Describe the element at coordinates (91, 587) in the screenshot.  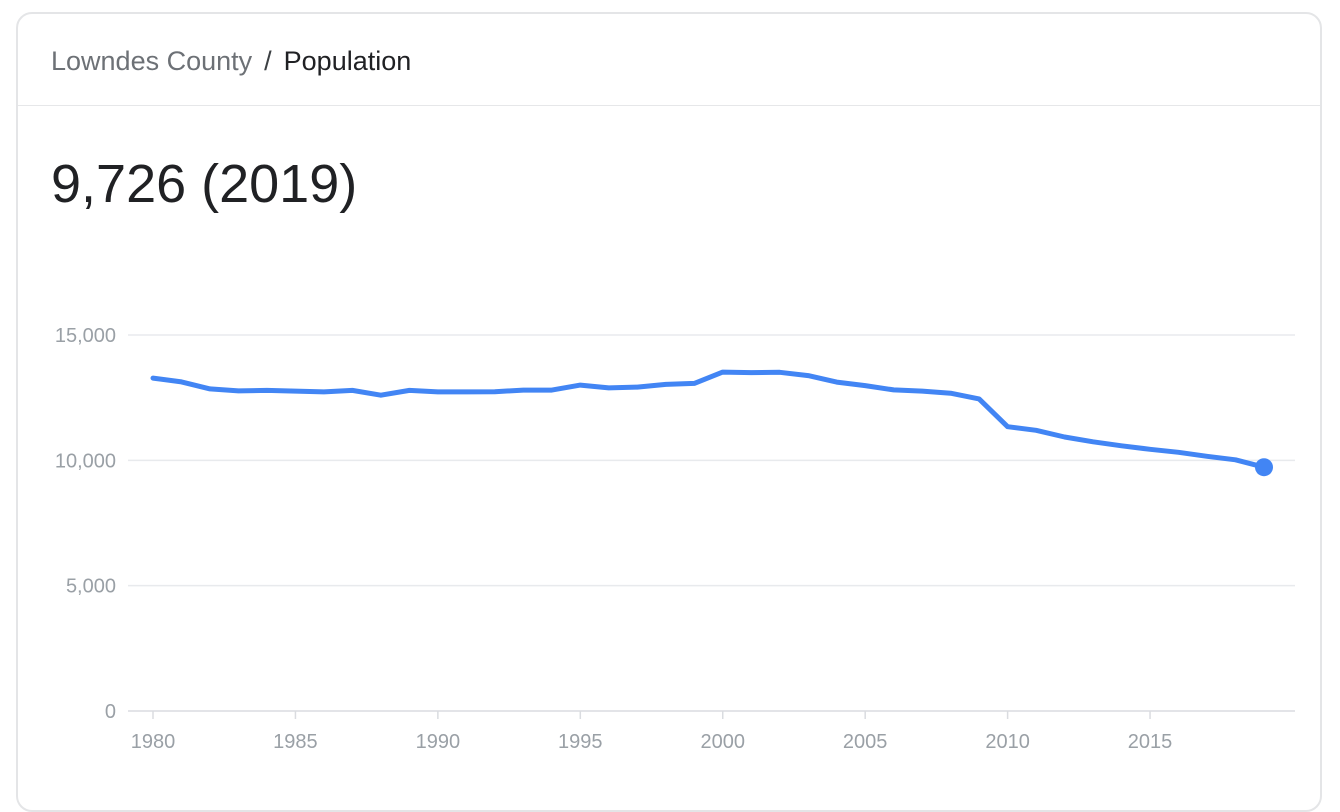
I see `y-tick-label: 5,000` at that location.